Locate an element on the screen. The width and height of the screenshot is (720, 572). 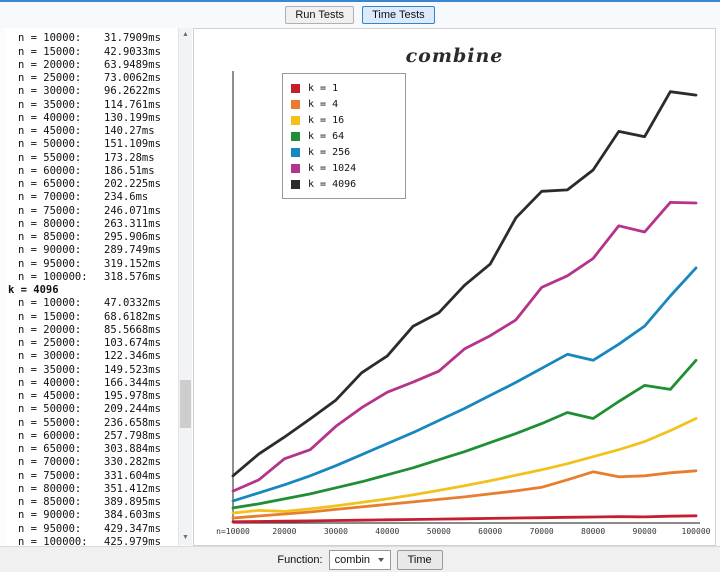
results-entry-time: 130.199ms is located at coordinates (132, 117).